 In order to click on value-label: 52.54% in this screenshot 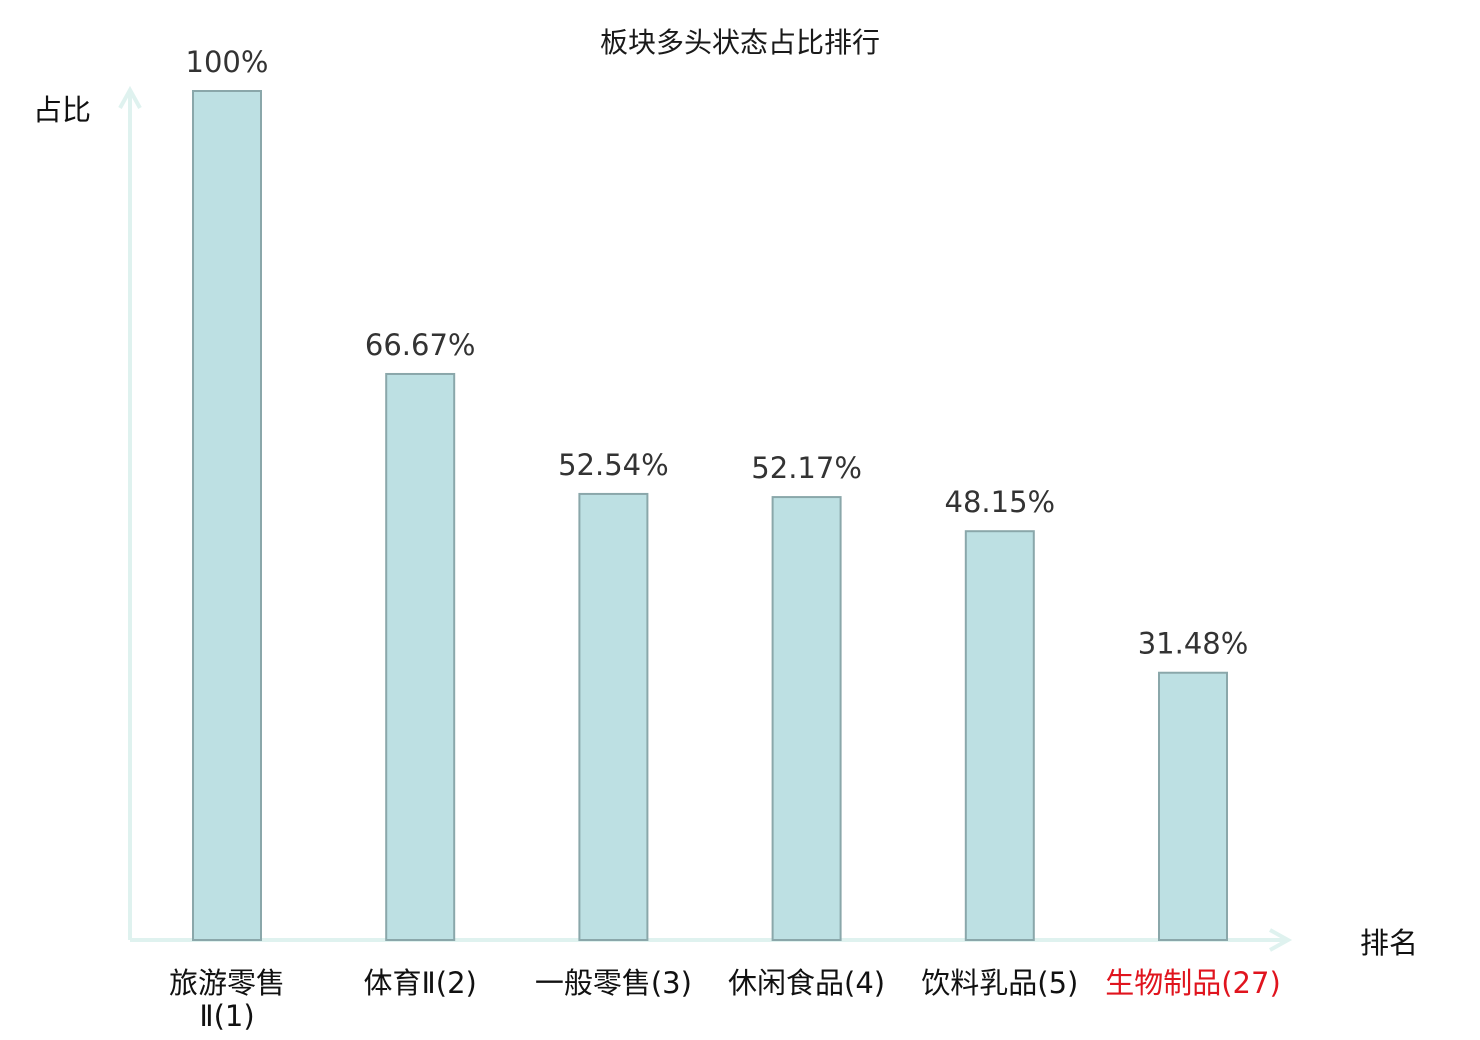, I will do `click(613, 465)`.